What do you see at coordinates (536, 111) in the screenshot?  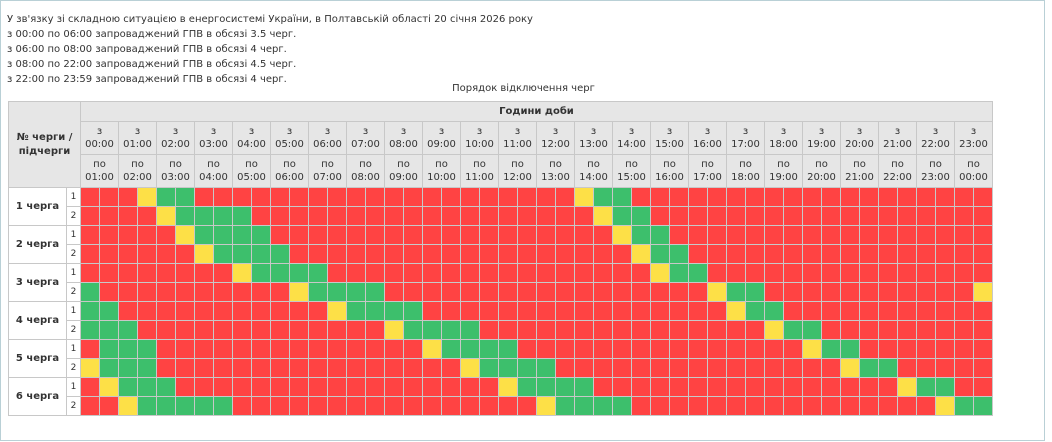 I see `hours-header: Години доби` at bounding box center [536, 111].